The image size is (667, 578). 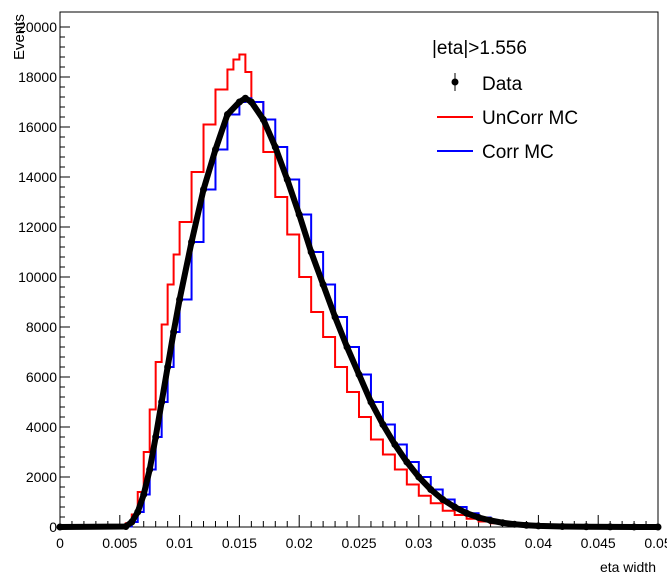 What do you see at coordinates (518, 152) in the screenshot?
I see `legend-entry-corr-mc: Corr MC` at bounding box center [518, 152].